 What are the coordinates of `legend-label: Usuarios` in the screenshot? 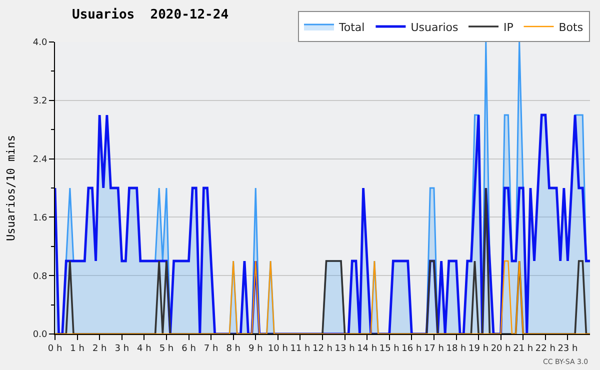 It's located at (434, 27).